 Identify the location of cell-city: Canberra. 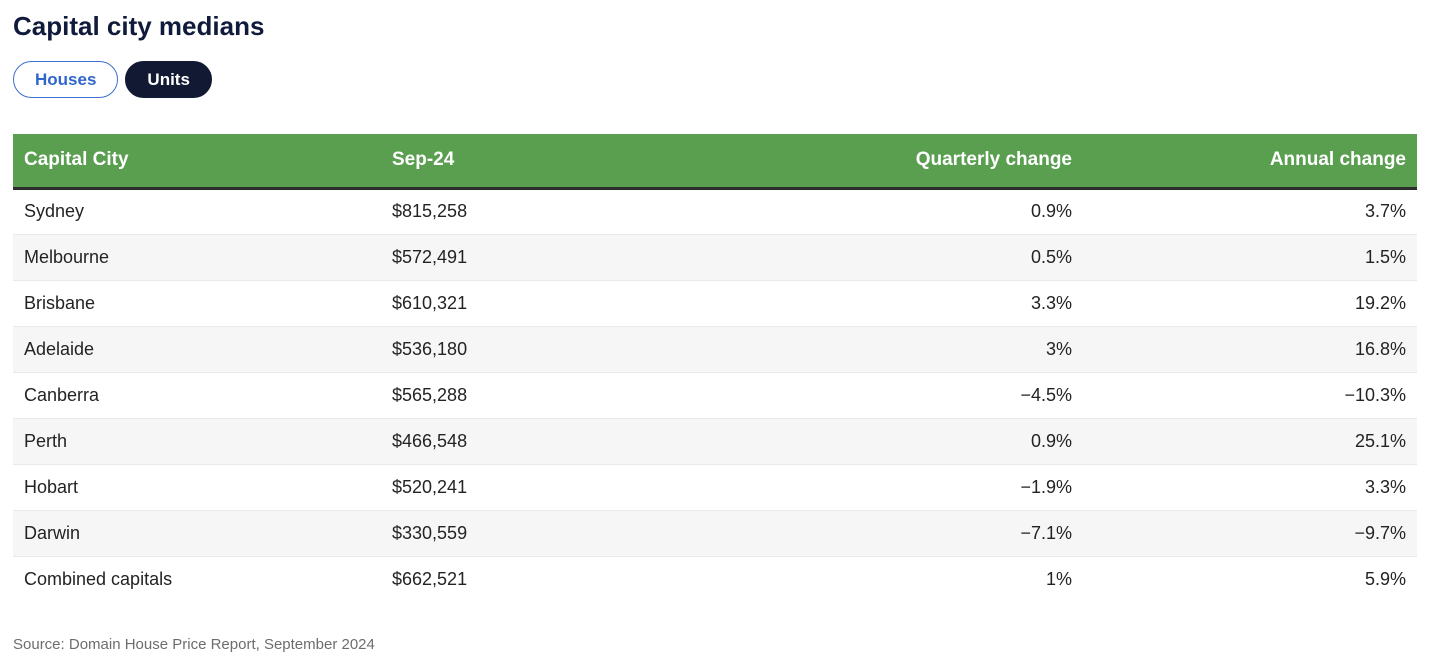
(202, 395).